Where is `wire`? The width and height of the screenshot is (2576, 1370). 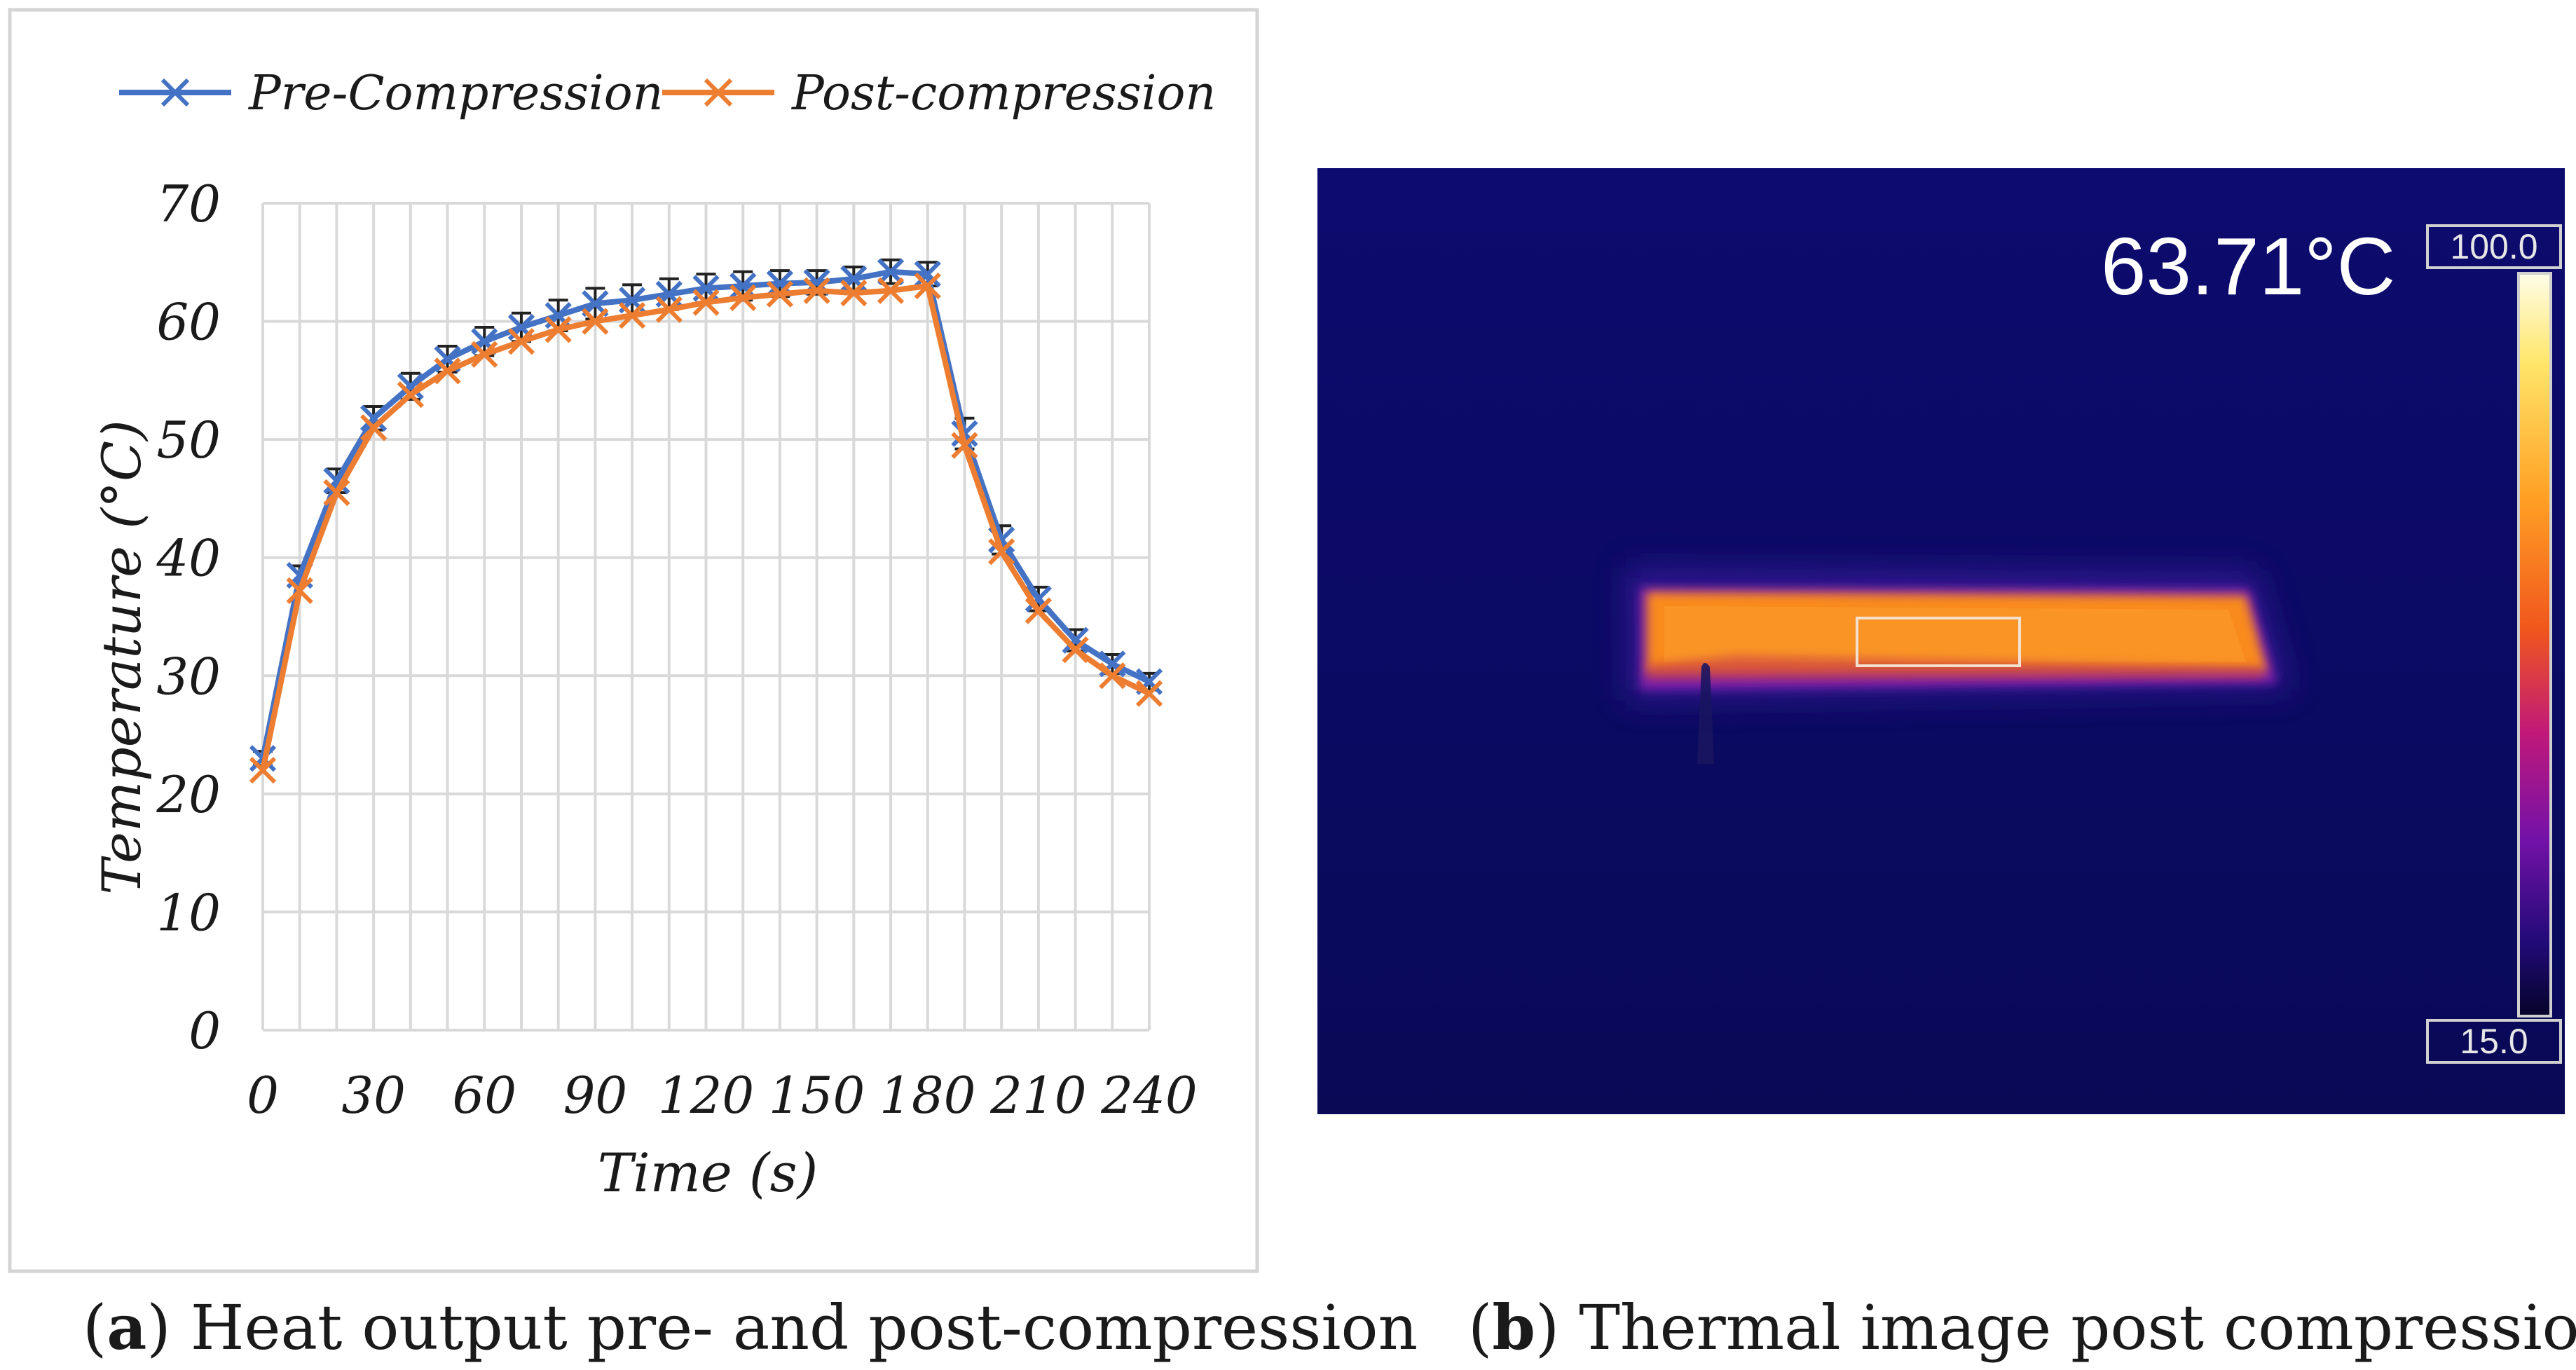
wire is located at coordinates (1706, 713).